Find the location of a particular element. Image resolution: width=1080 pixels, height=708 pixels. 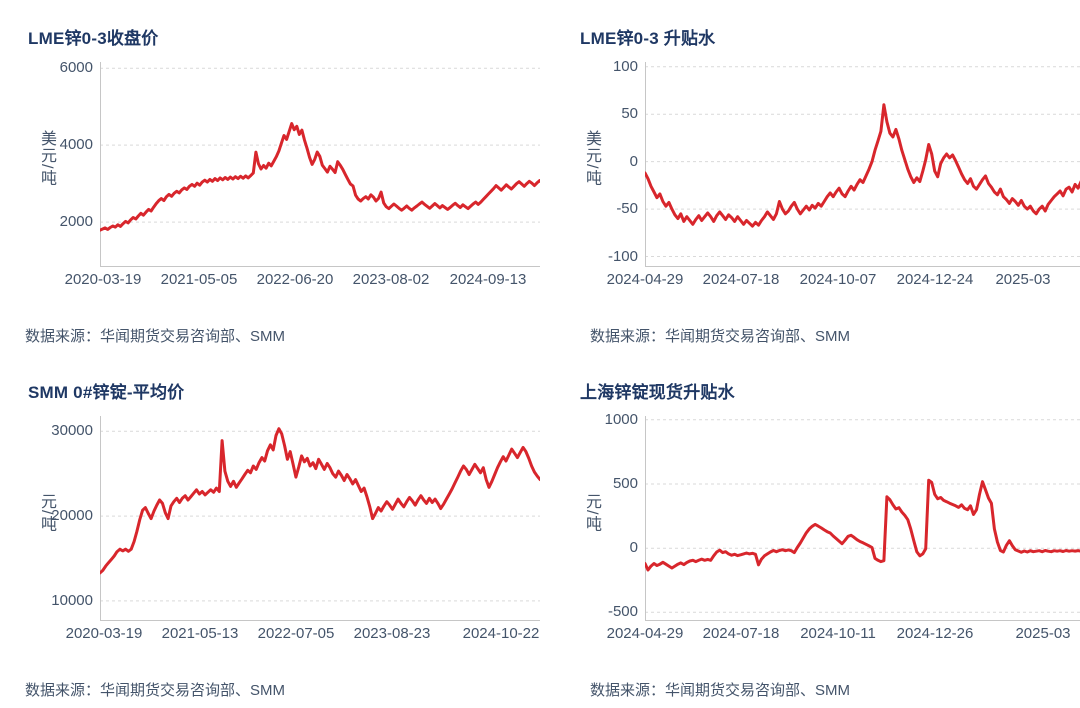

y-axis-ticks: 30000 20000 10000 is located at coordinates (46, 504).